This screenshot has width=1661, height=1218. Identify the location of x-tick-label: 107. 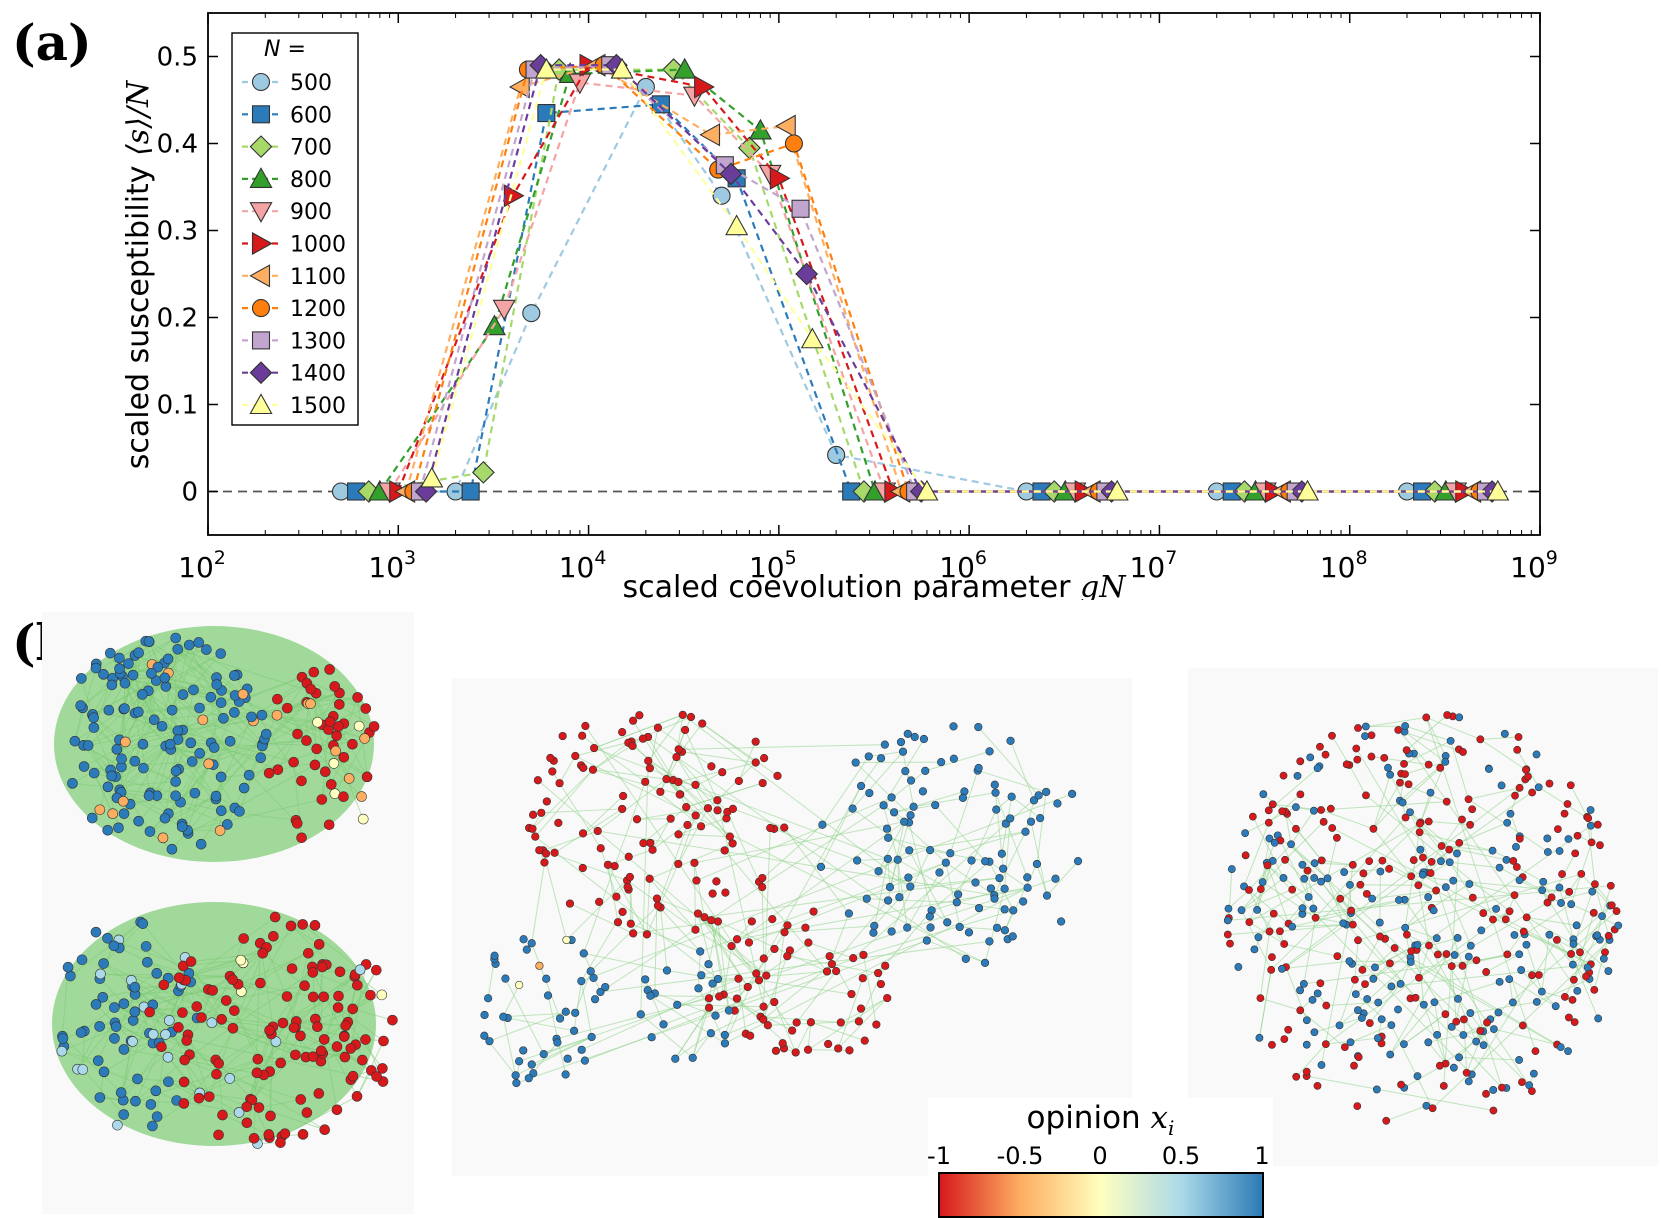
(1154, 565).